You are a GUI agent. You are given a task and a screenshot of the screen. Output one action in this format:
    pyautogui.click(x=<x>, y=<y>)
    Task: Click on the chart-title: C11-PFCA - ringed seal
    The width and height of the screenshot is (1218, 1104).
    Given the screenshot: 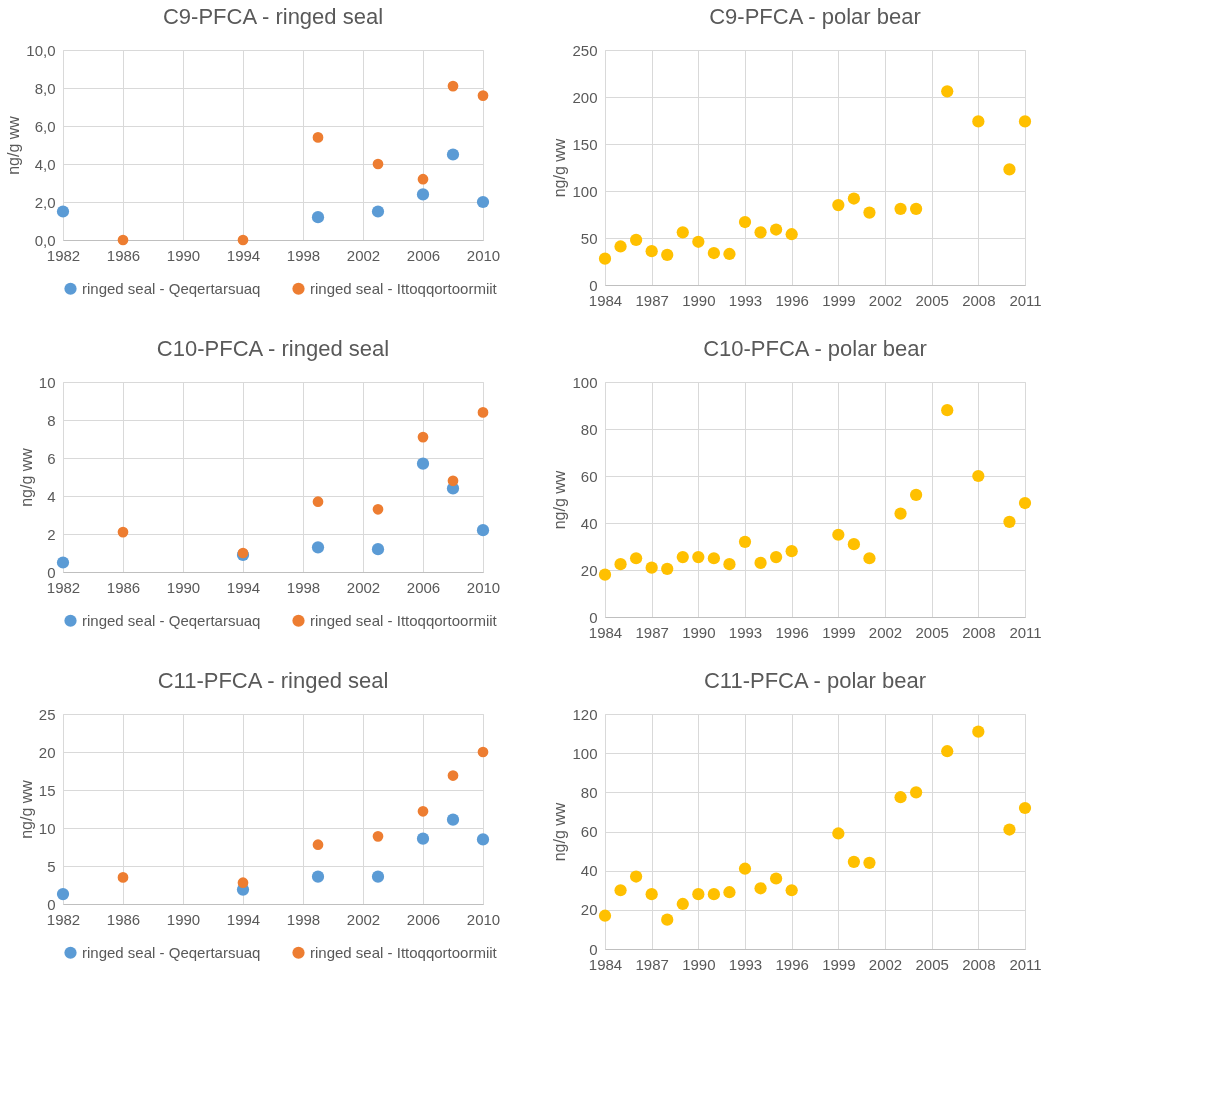 What is the action you would take?
    pyautogui.click(x=273, y=680)
    